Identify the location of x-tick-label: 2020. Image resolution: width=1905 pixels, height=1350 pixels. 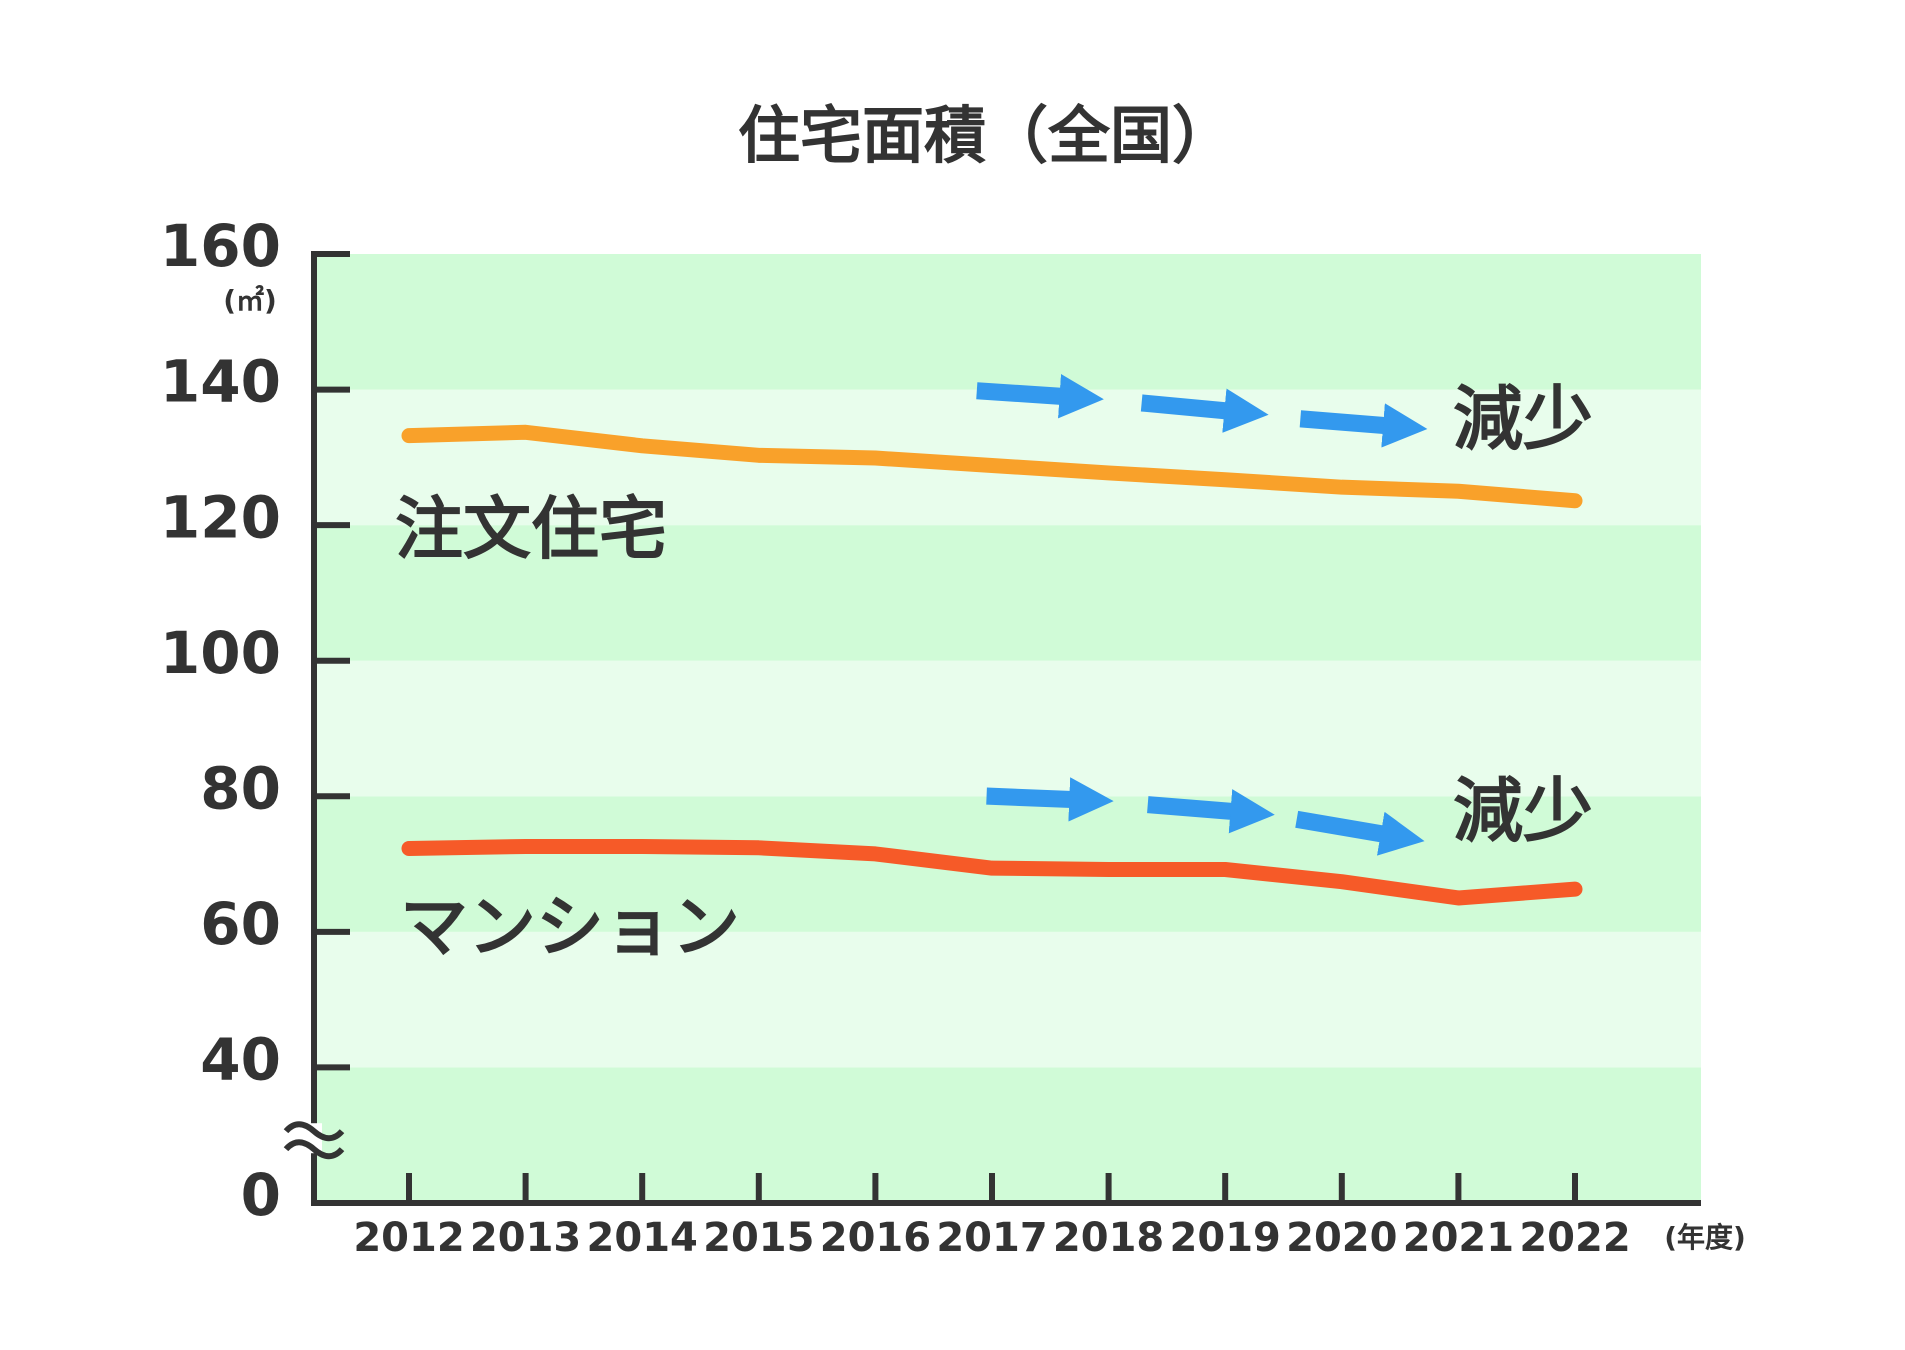
(1341, 1238).